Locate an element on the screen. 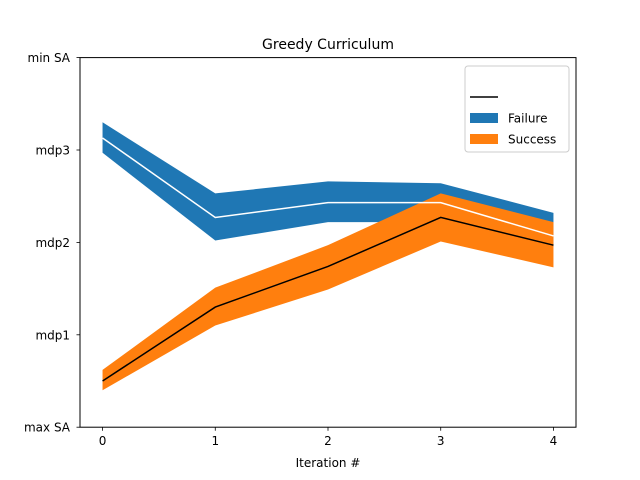  legend-label-failure: Failure is located at coordinates (527, 119).